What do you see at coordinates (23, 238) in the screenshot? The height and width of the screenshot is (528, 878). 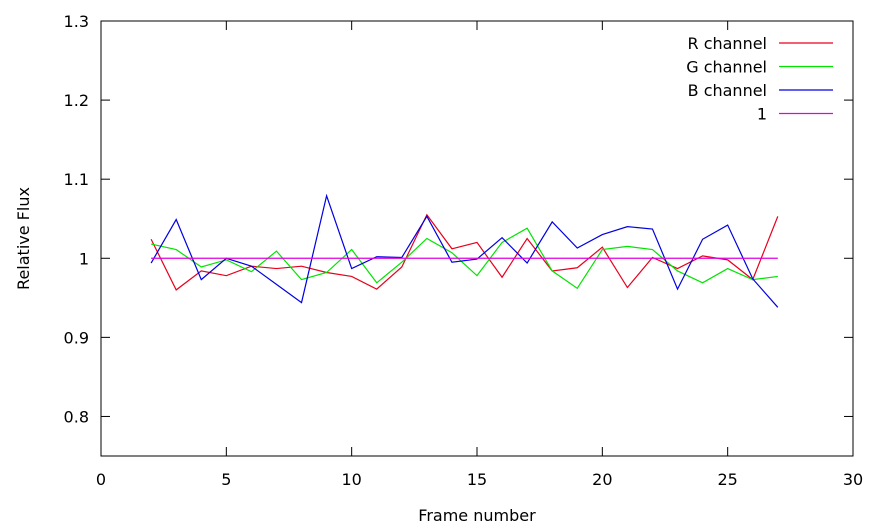 I see `y-axis-title: Relative Flux` at bounding box center [23, 238].